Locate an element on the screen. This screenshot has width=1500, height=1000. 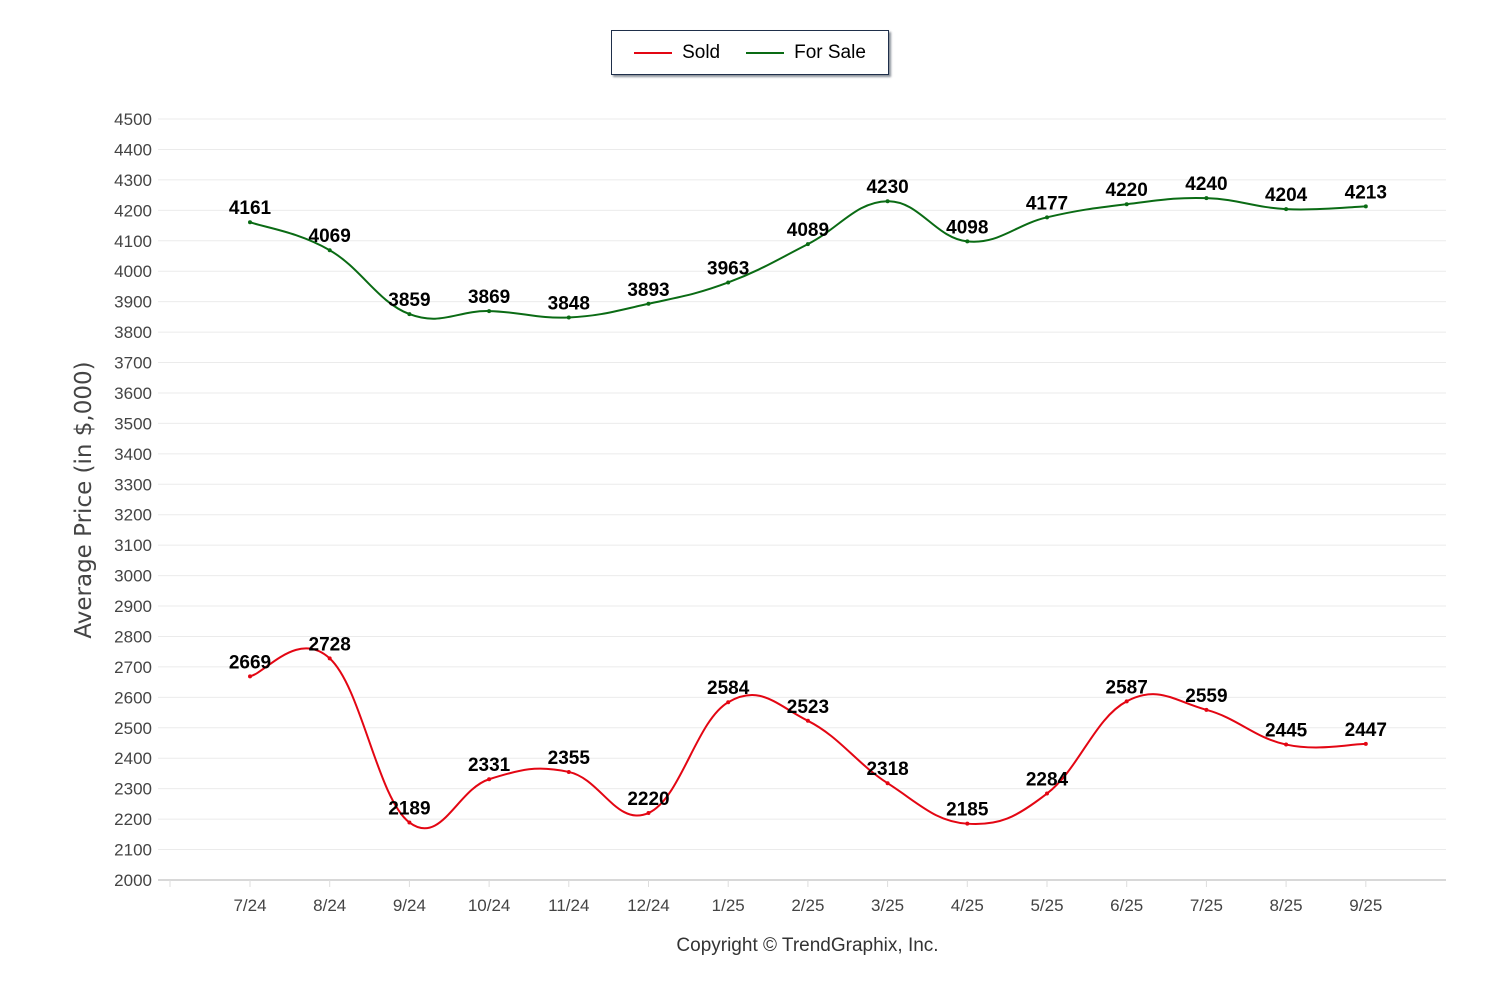
x-tick-label: 10/24 is located at coordinates (489, 905).